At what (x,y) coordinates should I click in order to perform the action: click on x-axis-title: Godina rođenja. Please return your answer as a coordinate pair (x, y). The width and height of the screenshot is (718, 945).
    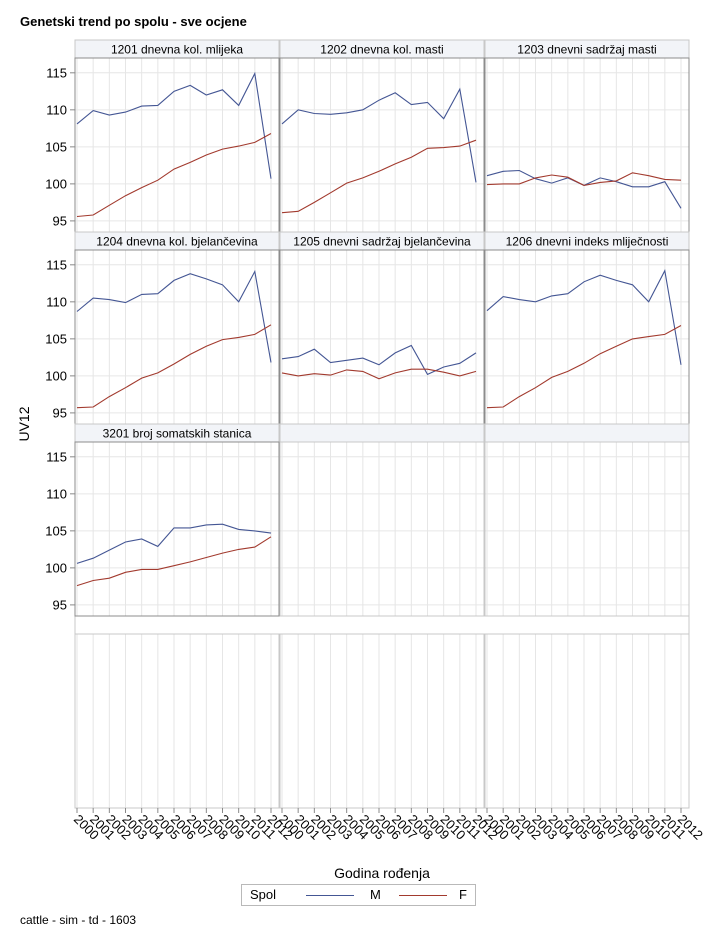
    Looking at the image, I should click on (382, 873).